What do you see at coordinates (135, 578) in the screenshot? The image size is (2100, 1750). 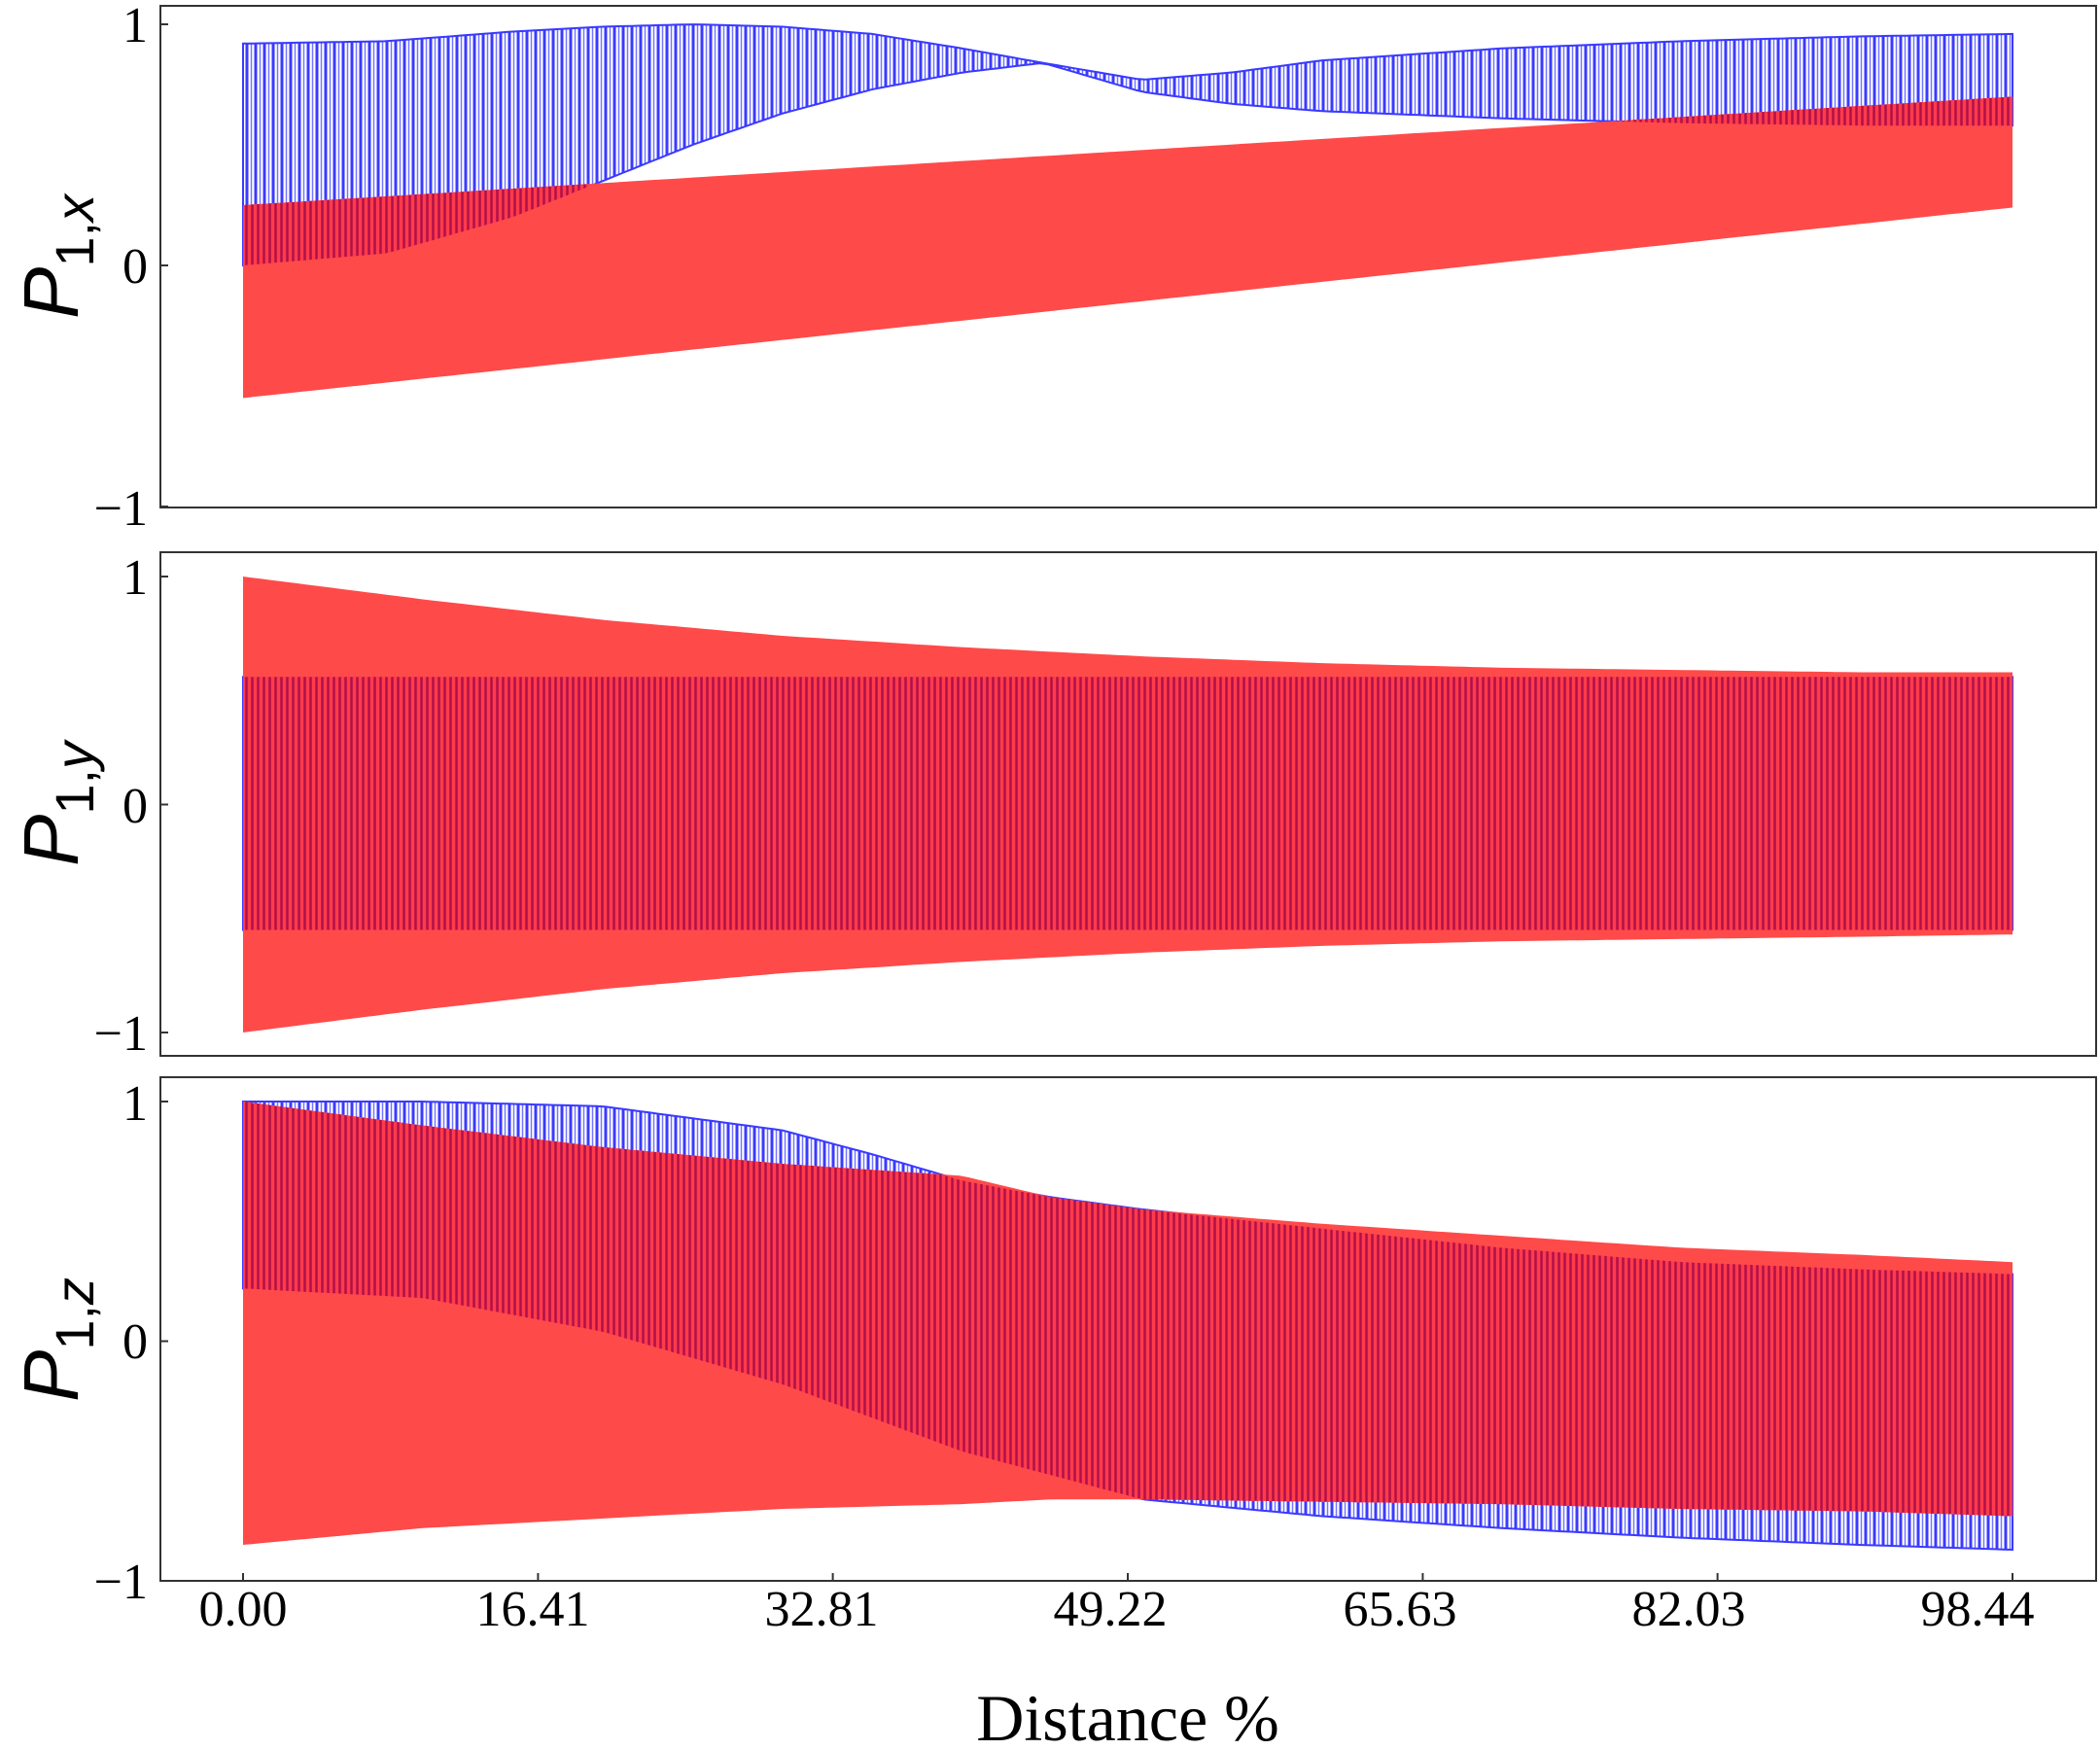 I see `panel-y-ytick-1: 1` at bounding box center [135, 578].